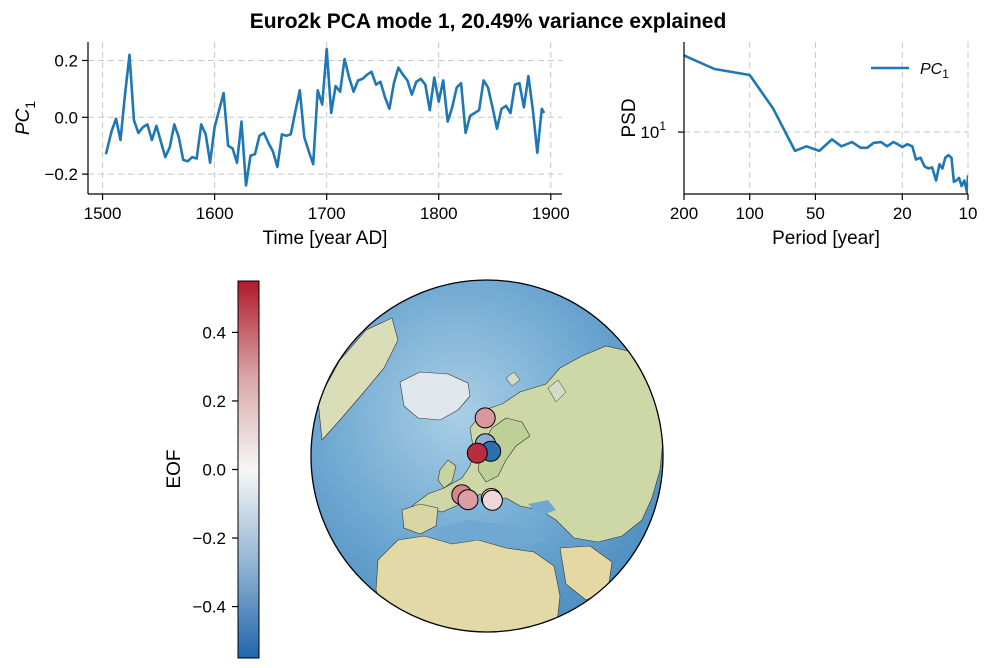 This screenshot has height=668, width=988. What do you see at coordinates (750, 213) in the screenshot?
I see `psd-xtick-label: 100` at bounding box center [750, 213].